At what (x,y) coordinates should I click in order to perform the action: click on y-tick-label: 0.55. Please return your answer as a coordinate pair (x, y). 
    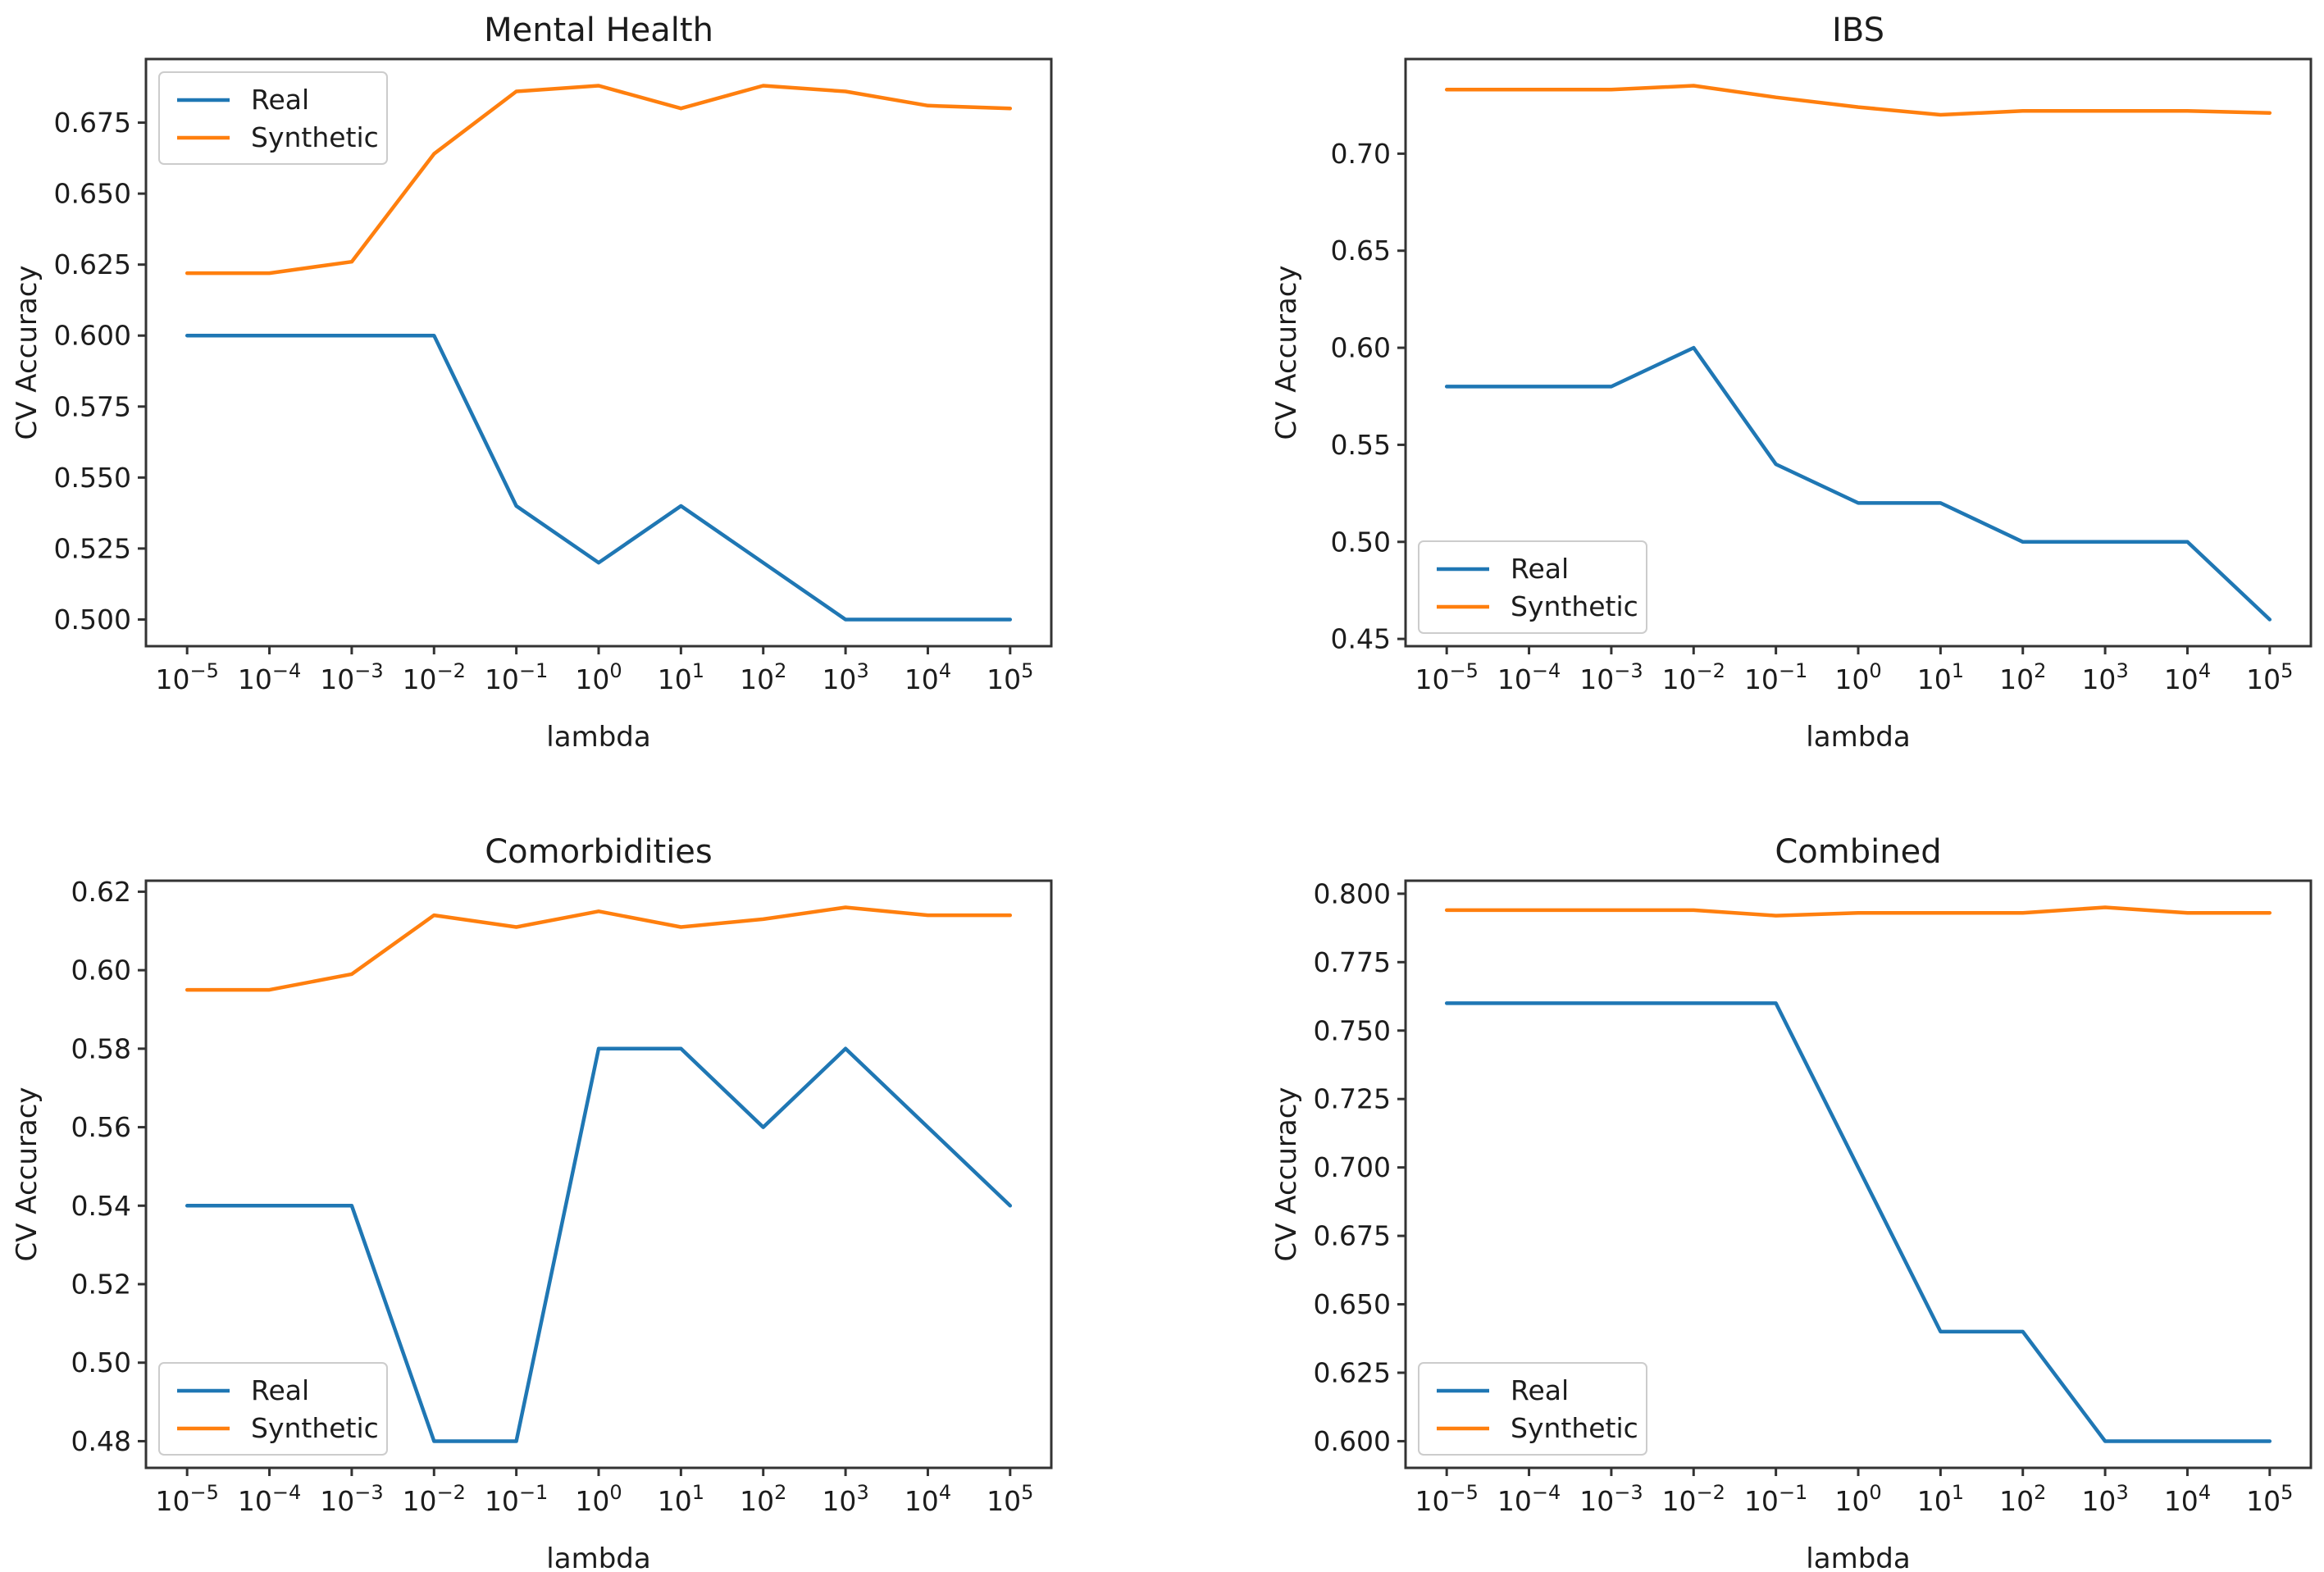
    Looking at the image, I should click on (1361, 445).